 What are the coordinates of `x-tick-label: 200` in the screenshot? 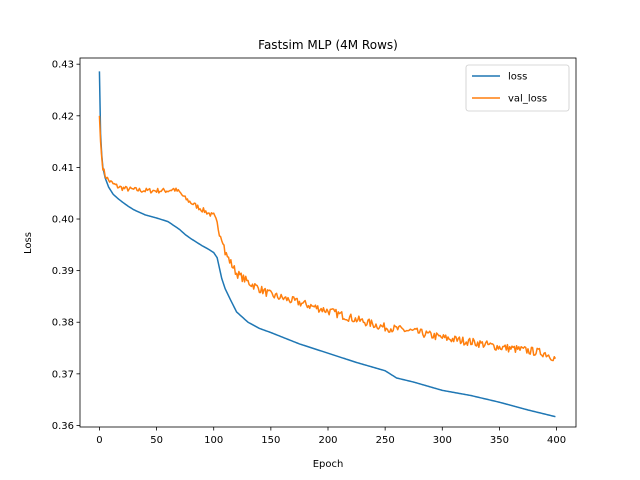 It's located at (327, 440).